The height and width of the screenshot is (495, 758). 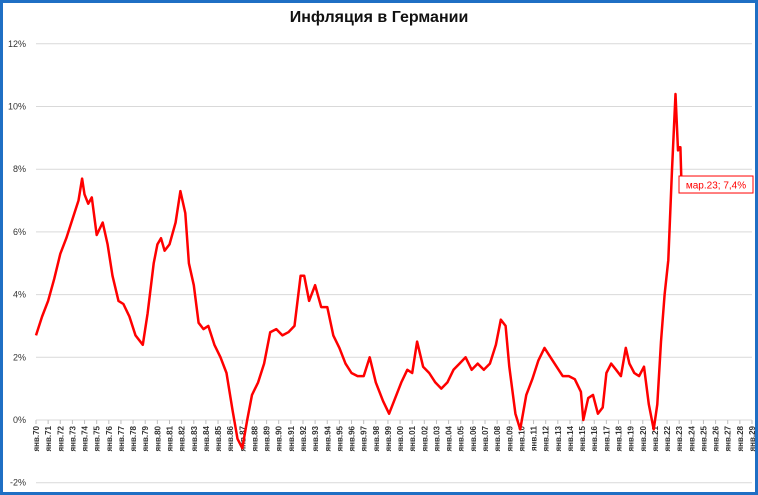 I want to click on y-tick-label: 4%, so click(x=19, y=295).